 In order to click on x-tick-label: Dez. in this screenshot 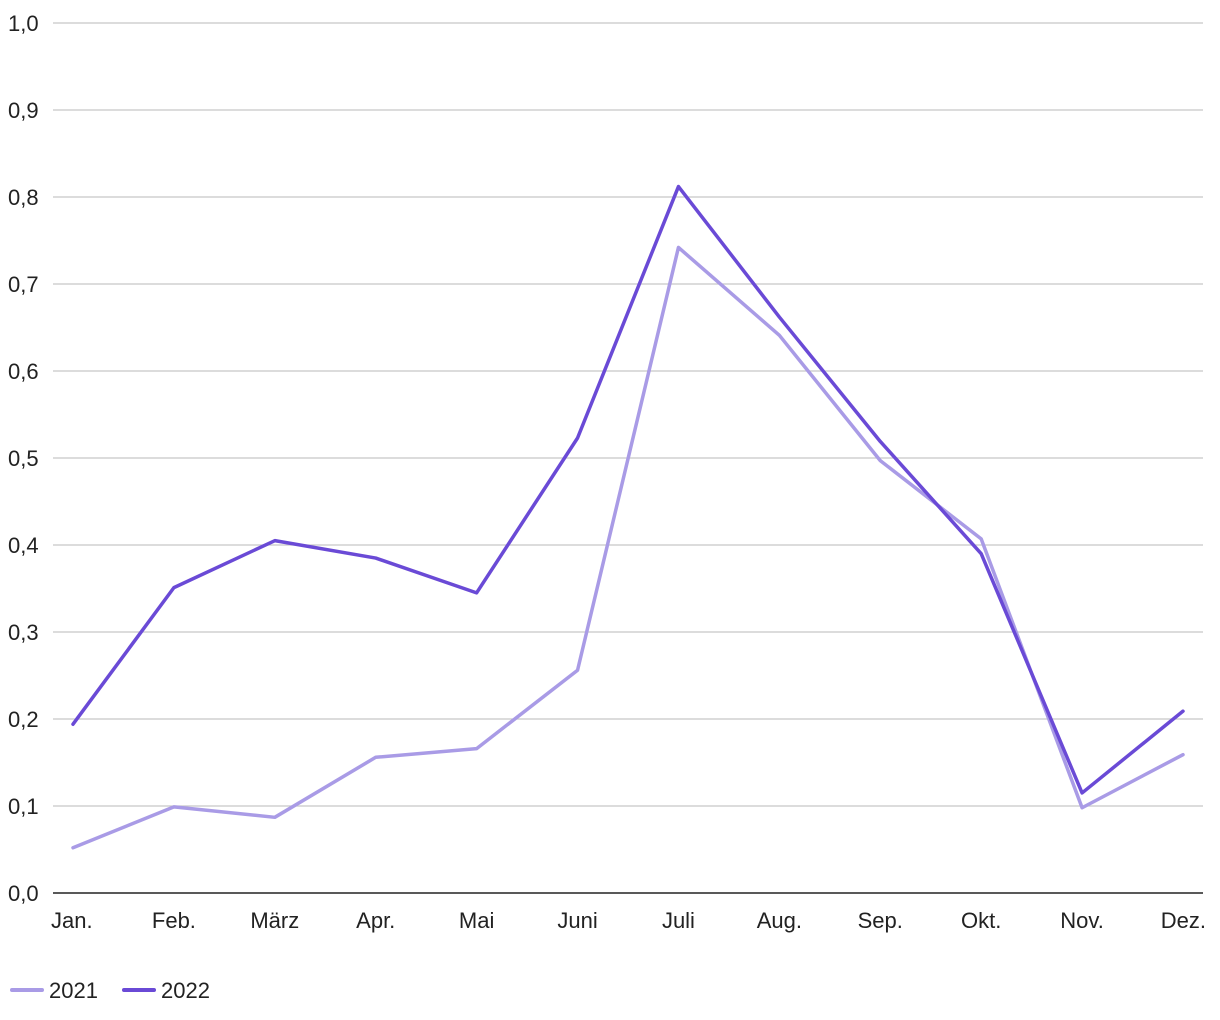, I will do `click(1183, 920)`.